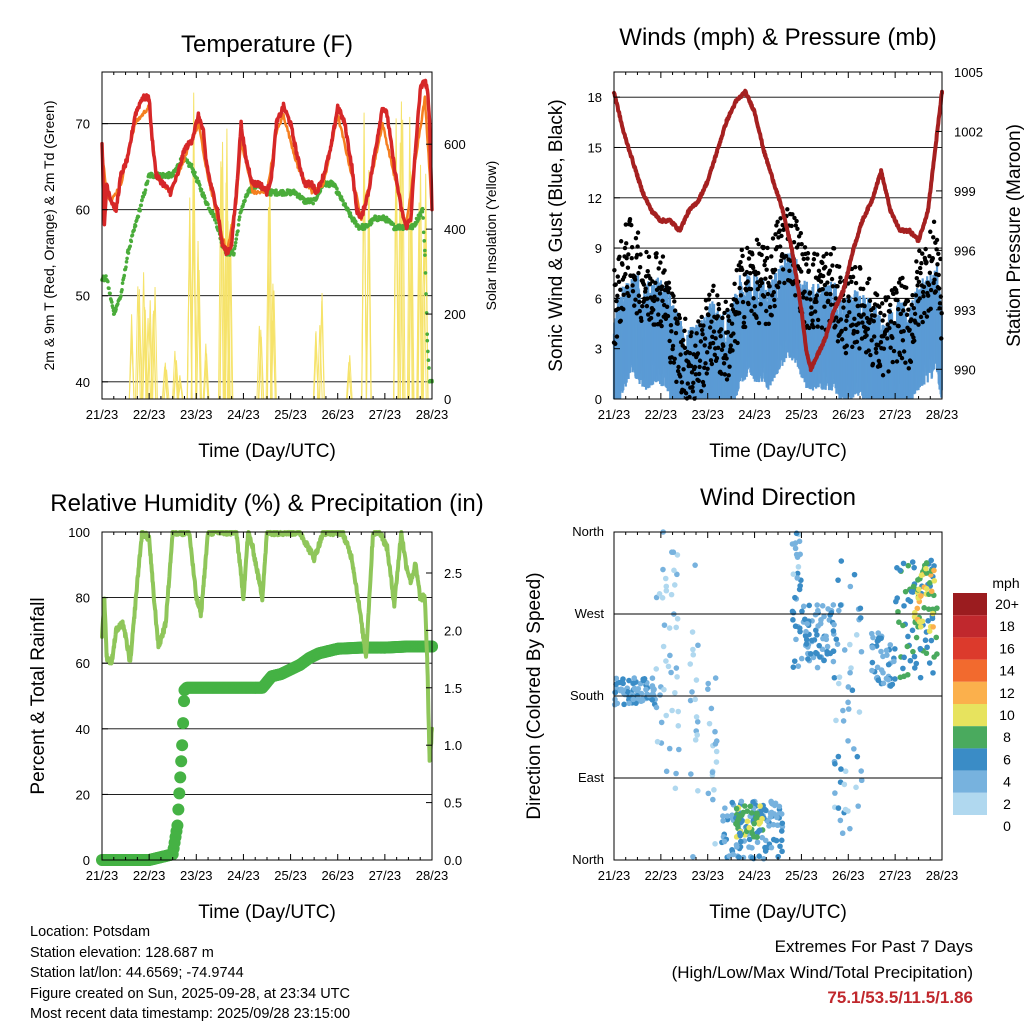 Image resolution: width=1024 pixels, height=1025 pixels. Describe the element at coordinates (122, 952) in the screenshot. I see `station-elevation: Station elevation: 128.687 m` at that location.